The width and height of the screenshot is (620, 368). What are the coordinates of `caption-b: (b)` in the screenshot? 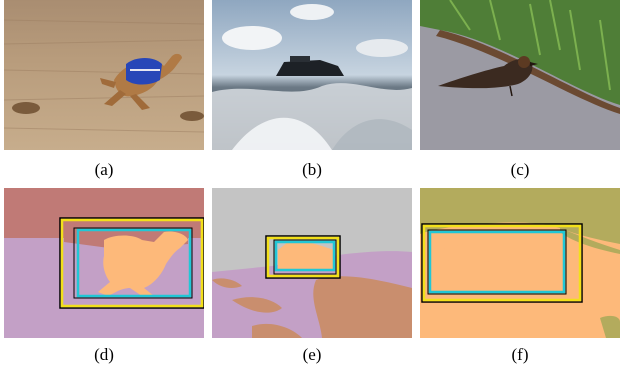 It's located at (312, 169).